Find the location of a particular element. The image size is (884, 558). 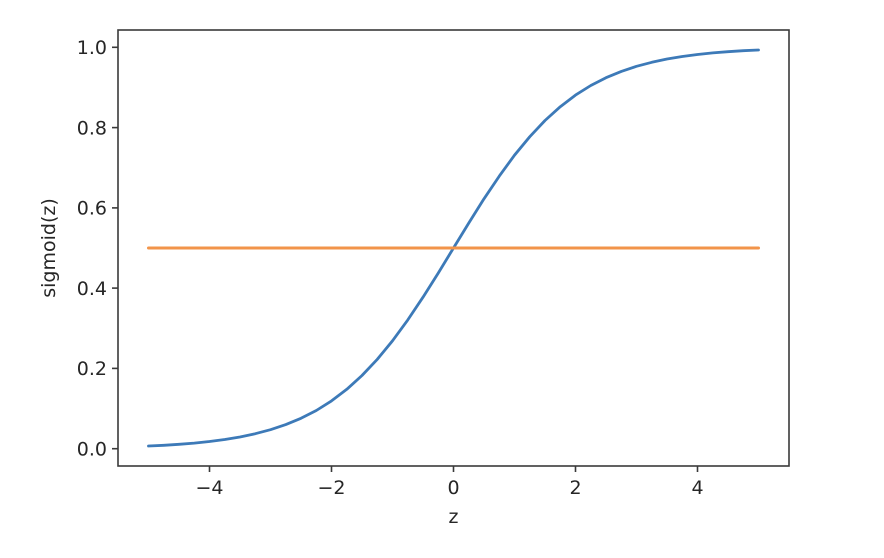

x-axis-label: z is located at coordinates (454, 517).